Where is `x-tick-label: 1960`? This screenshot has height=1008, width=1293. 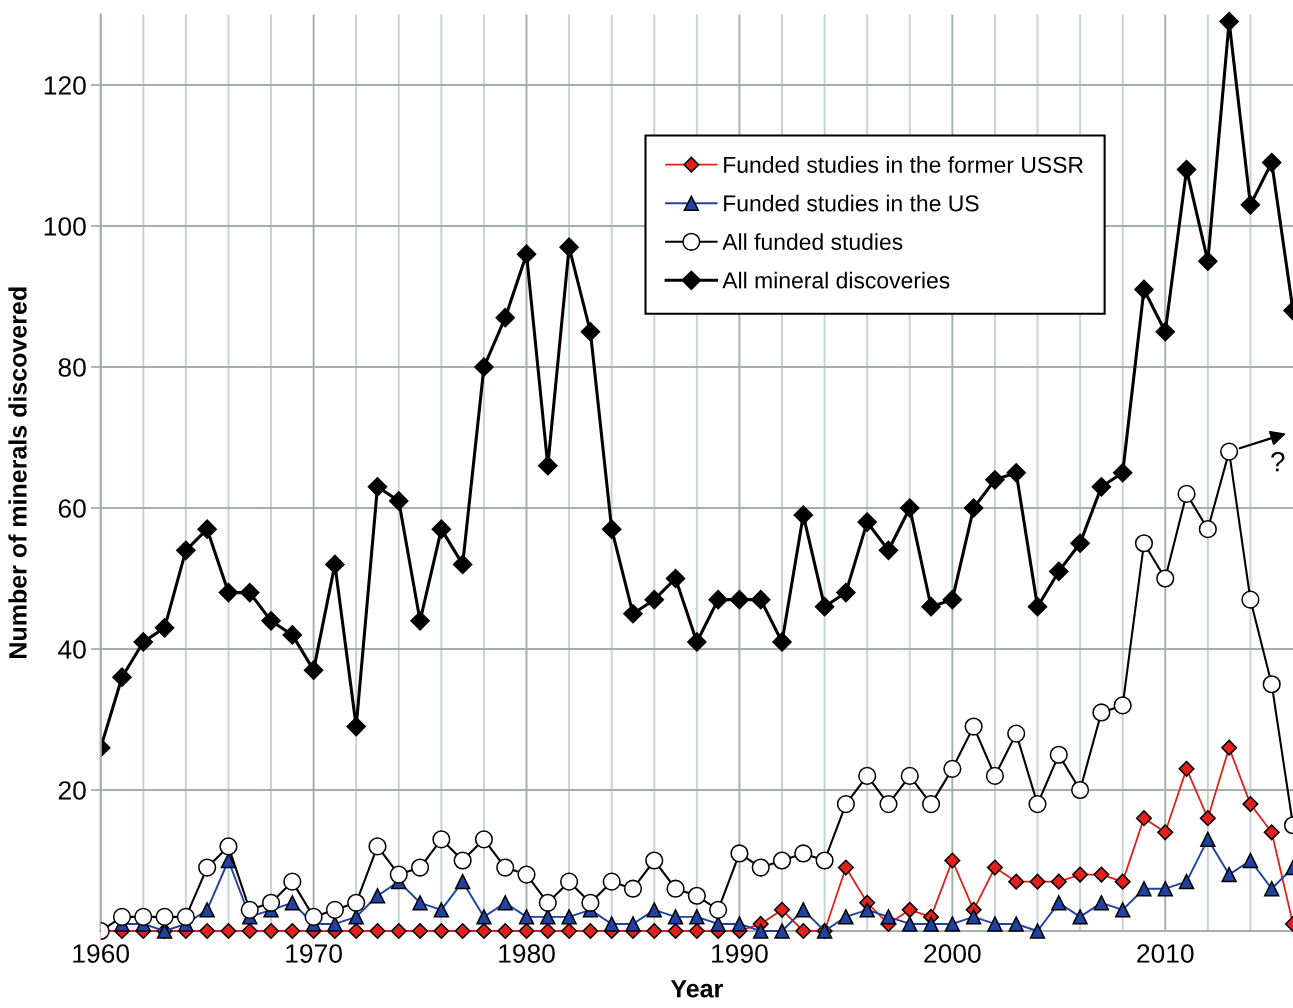
x-tick-label: 1960 is located at coordinates (101, 953).